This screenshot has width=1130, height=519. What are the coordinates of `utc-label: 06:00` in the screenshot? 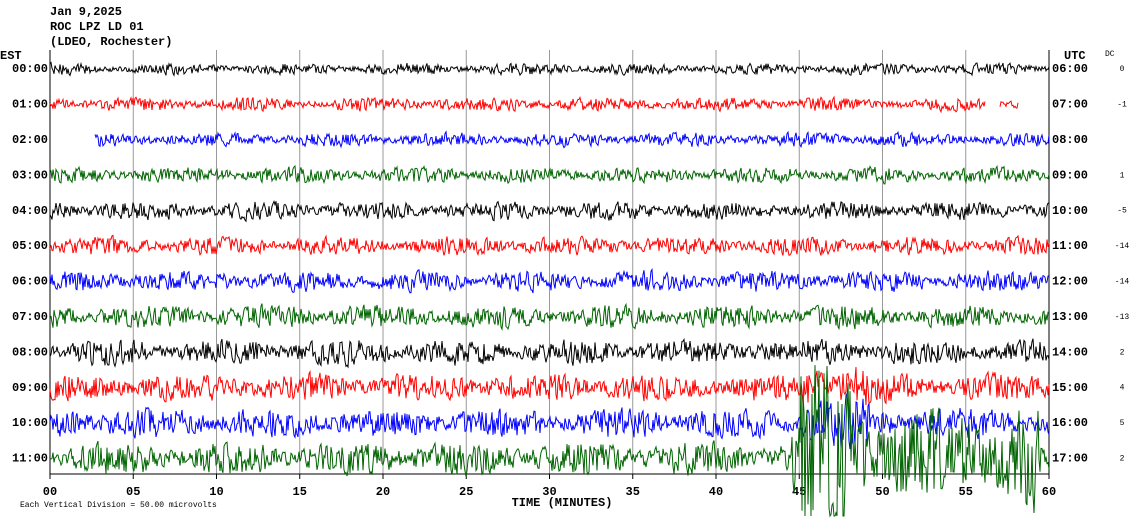 It's located at (1070, 69).